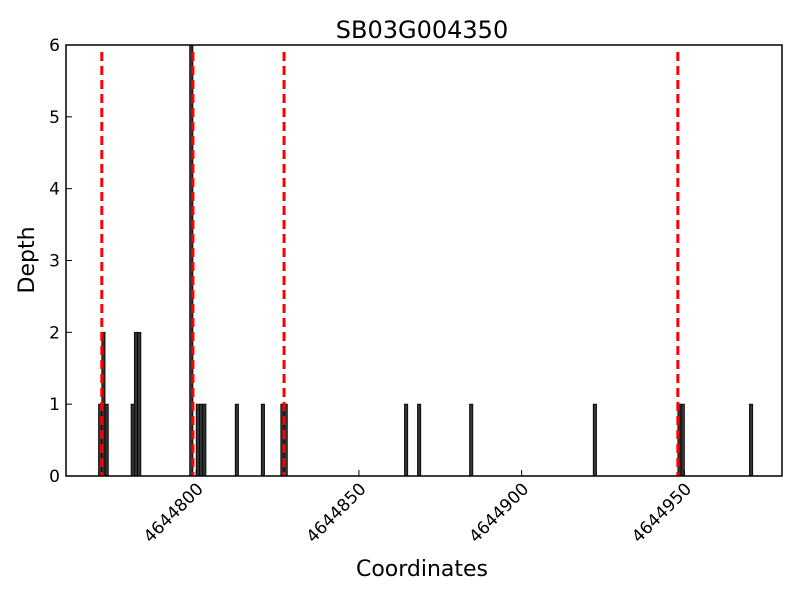 This screenshot has width=800, height=600. Describe the element at coordinates (54, 262) in the screenshot. I see `y-tick-label: 3` at that location.